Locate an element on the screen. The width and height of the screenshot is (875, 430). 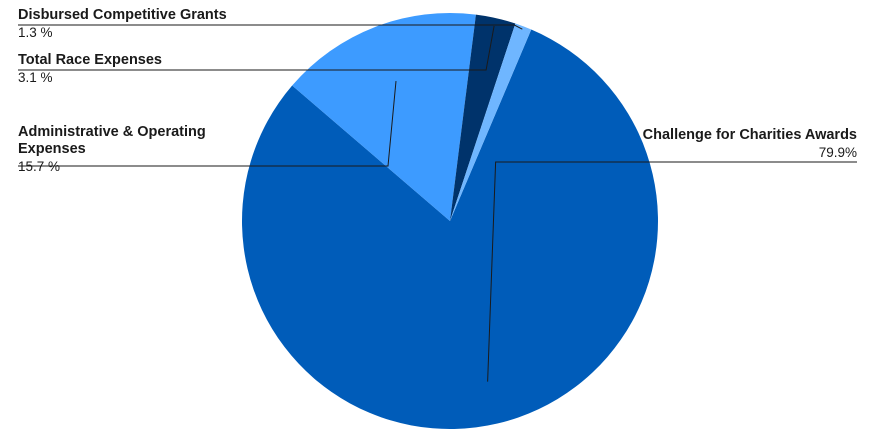
pie-slice-disbursed-competitive-grants is located at coordinates (491, 122).